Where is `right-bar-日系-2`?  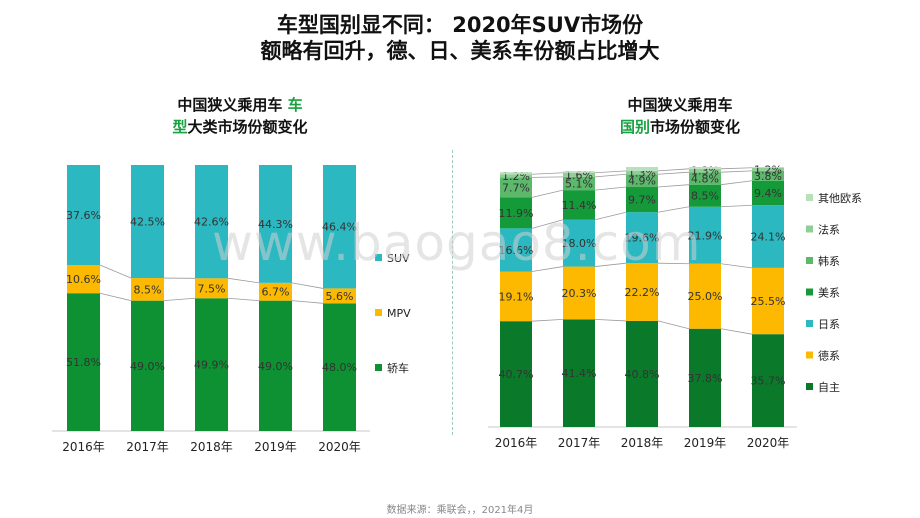
right-bar-日系-2 is located at coordinates (642, 238).